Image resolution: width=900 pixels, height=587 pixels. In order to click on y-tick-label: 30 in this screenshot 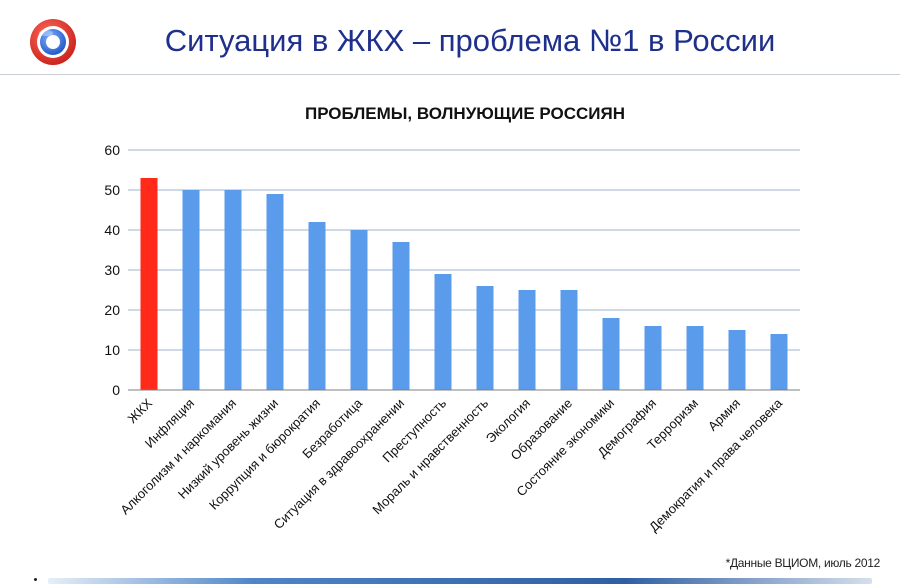, I will do `click(112, 270)`.